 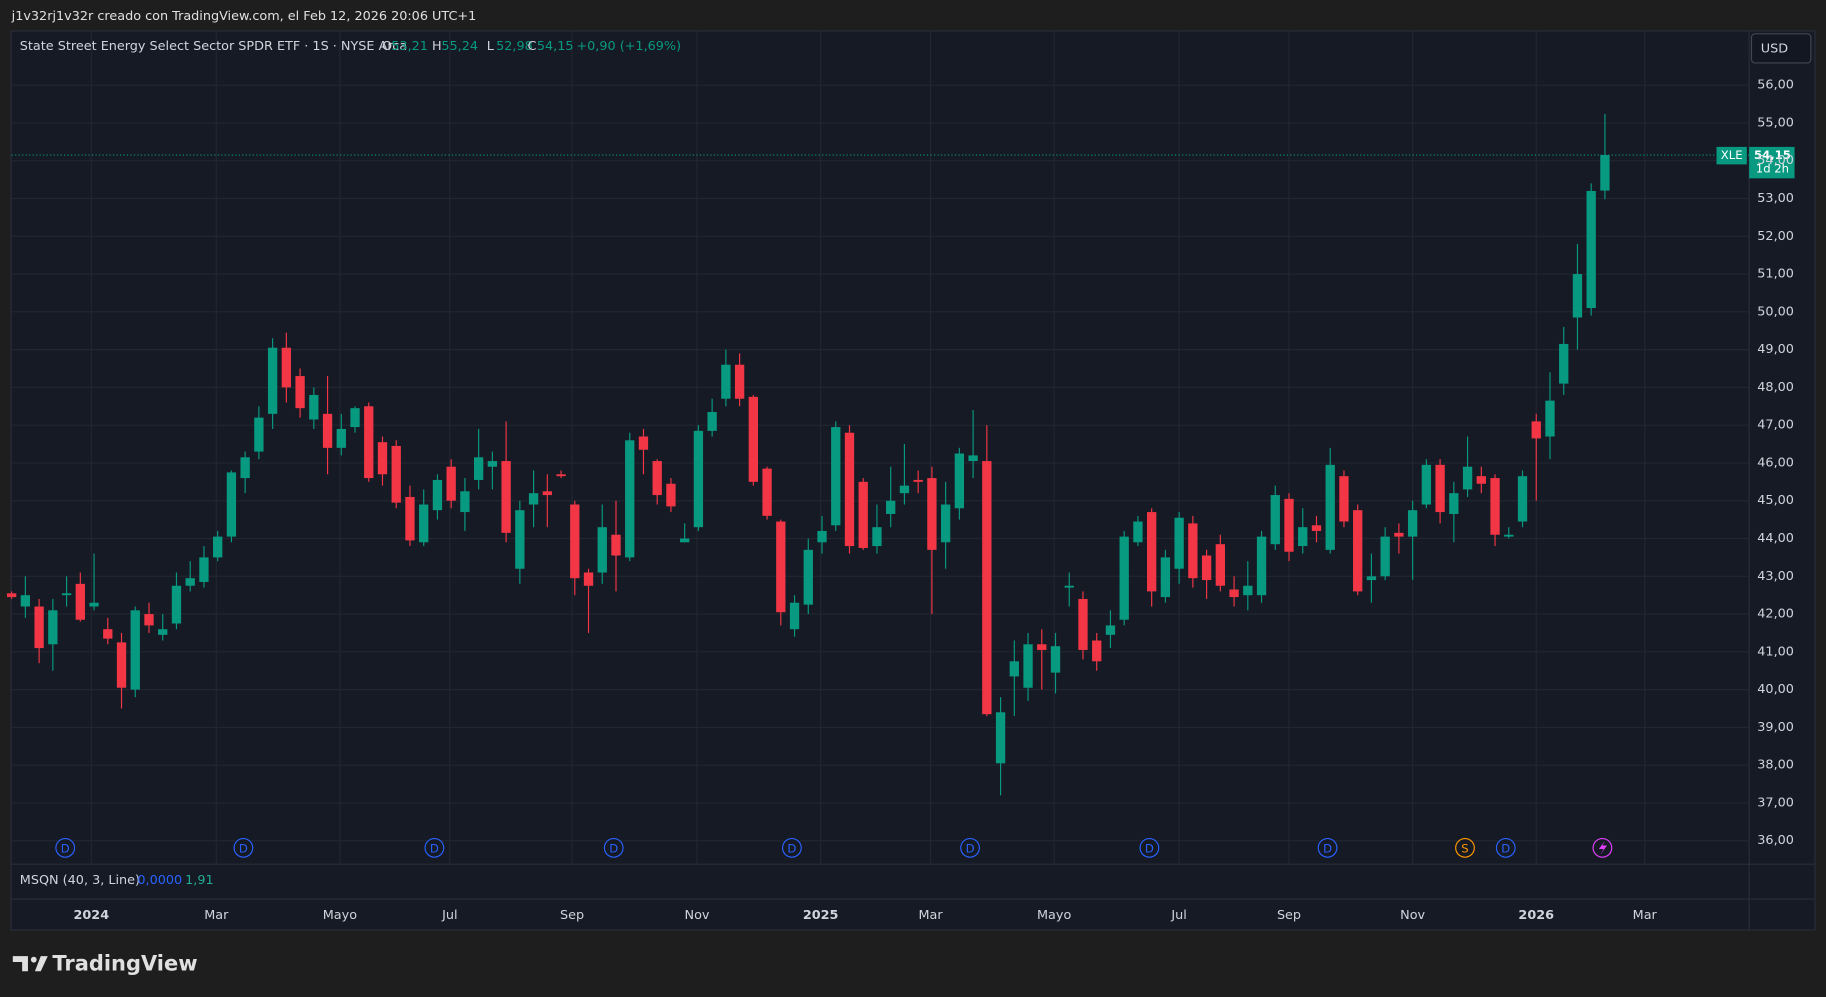 I want to click on y-tick-label: 52,00, so click(x=1775, y=236).